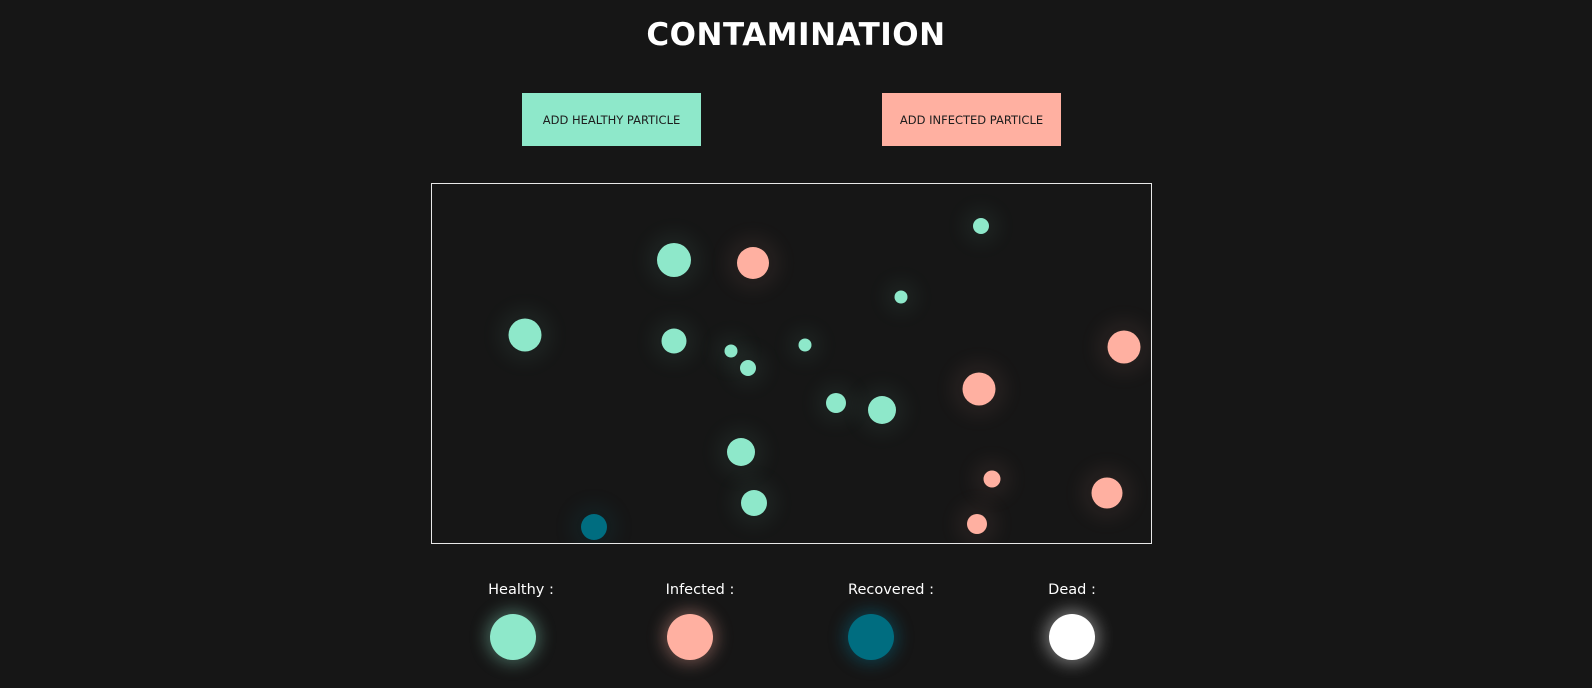  I want to click on legend-healthy: Healthy :, so click(521, 633).